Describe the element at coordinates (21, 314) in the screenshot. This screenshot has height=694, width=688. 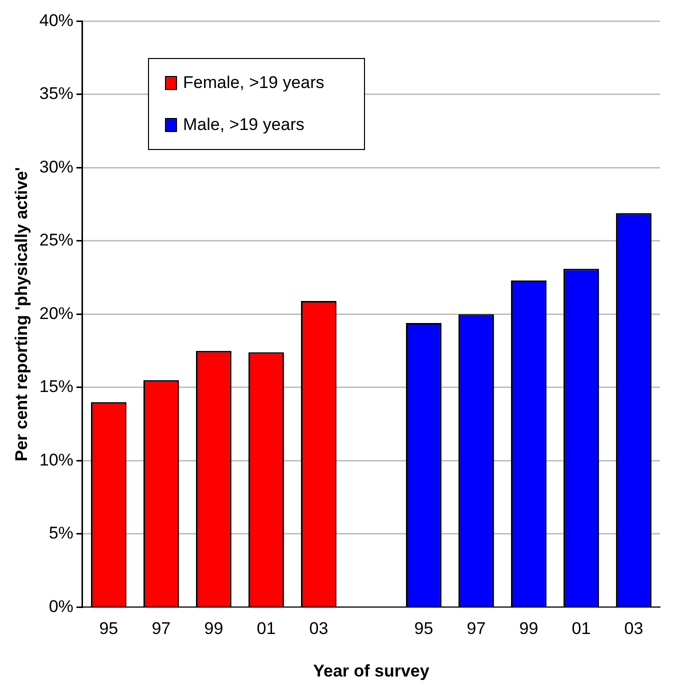
I see `y-axis-title: Per cent reporting 'physically active'` at that location.